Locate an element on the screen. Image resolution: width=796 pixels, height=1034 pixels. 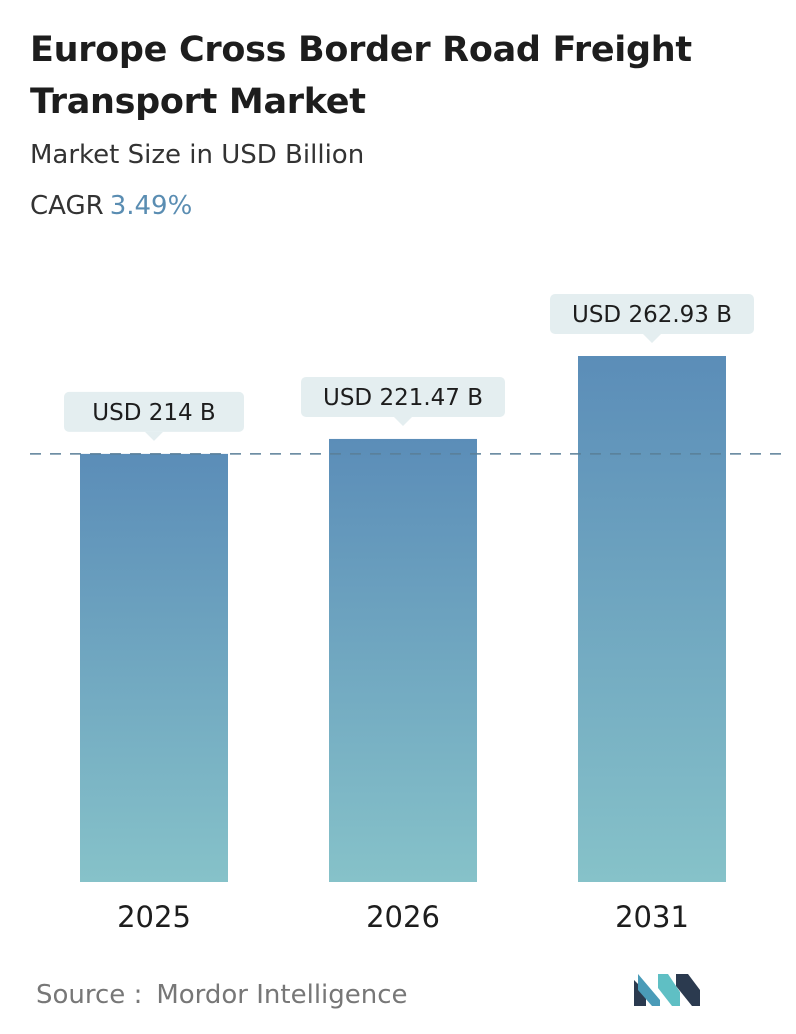
source-name: Mordor Intelligence is located at coordinates (282, 995).